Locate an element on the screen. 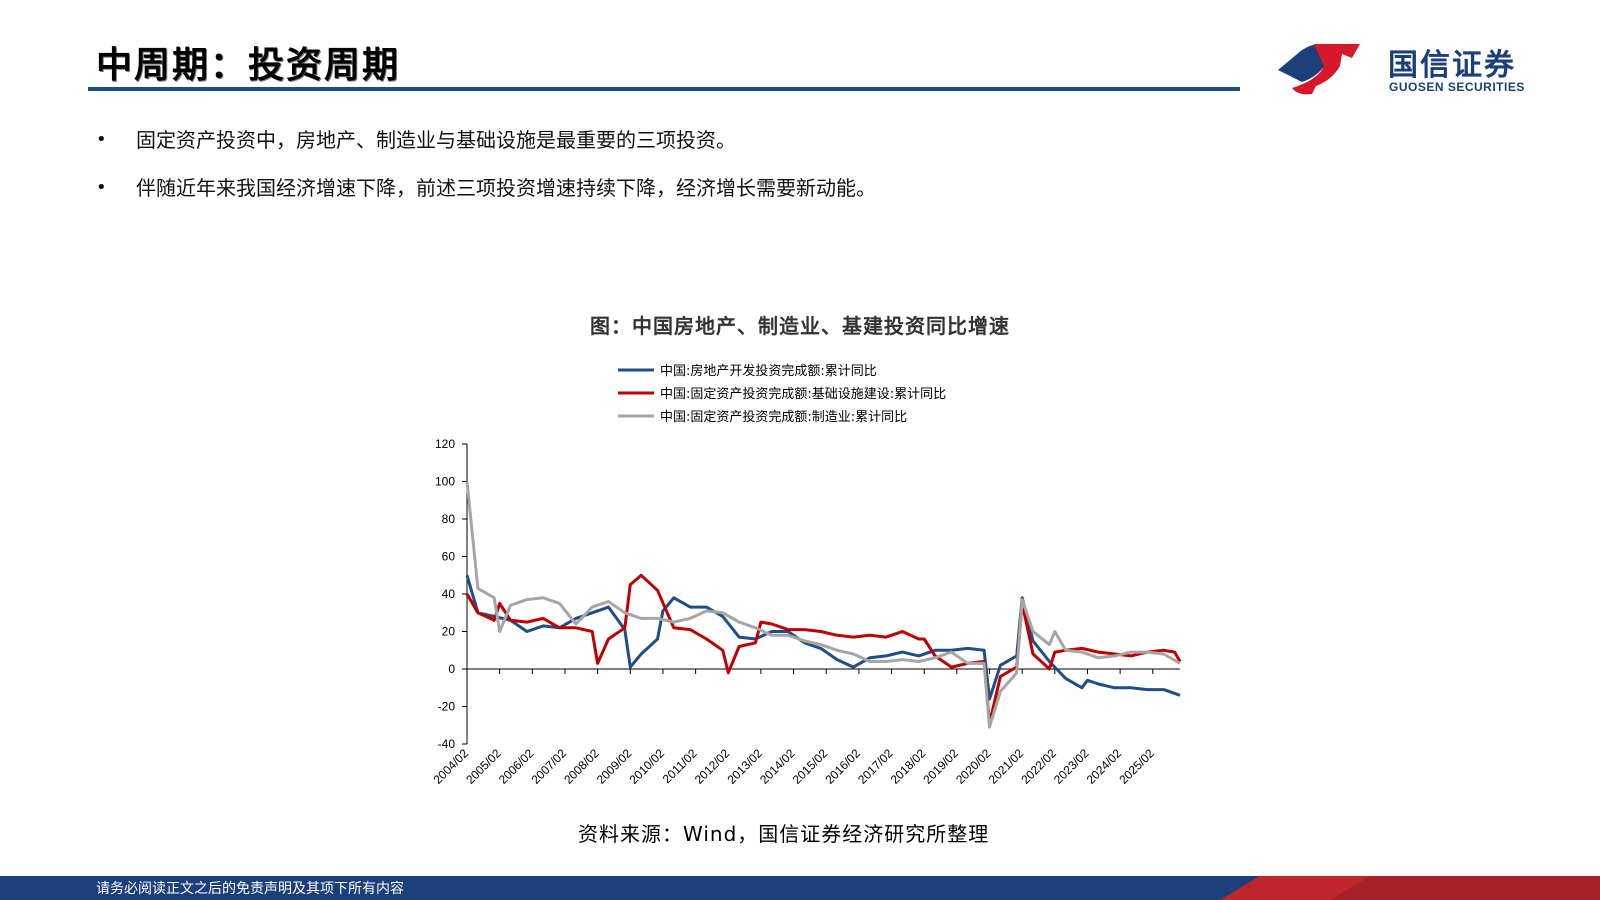 This screenshot has height=900, width=1600. x-tick-label: 2007/02 is located at coordinates (549, 766).